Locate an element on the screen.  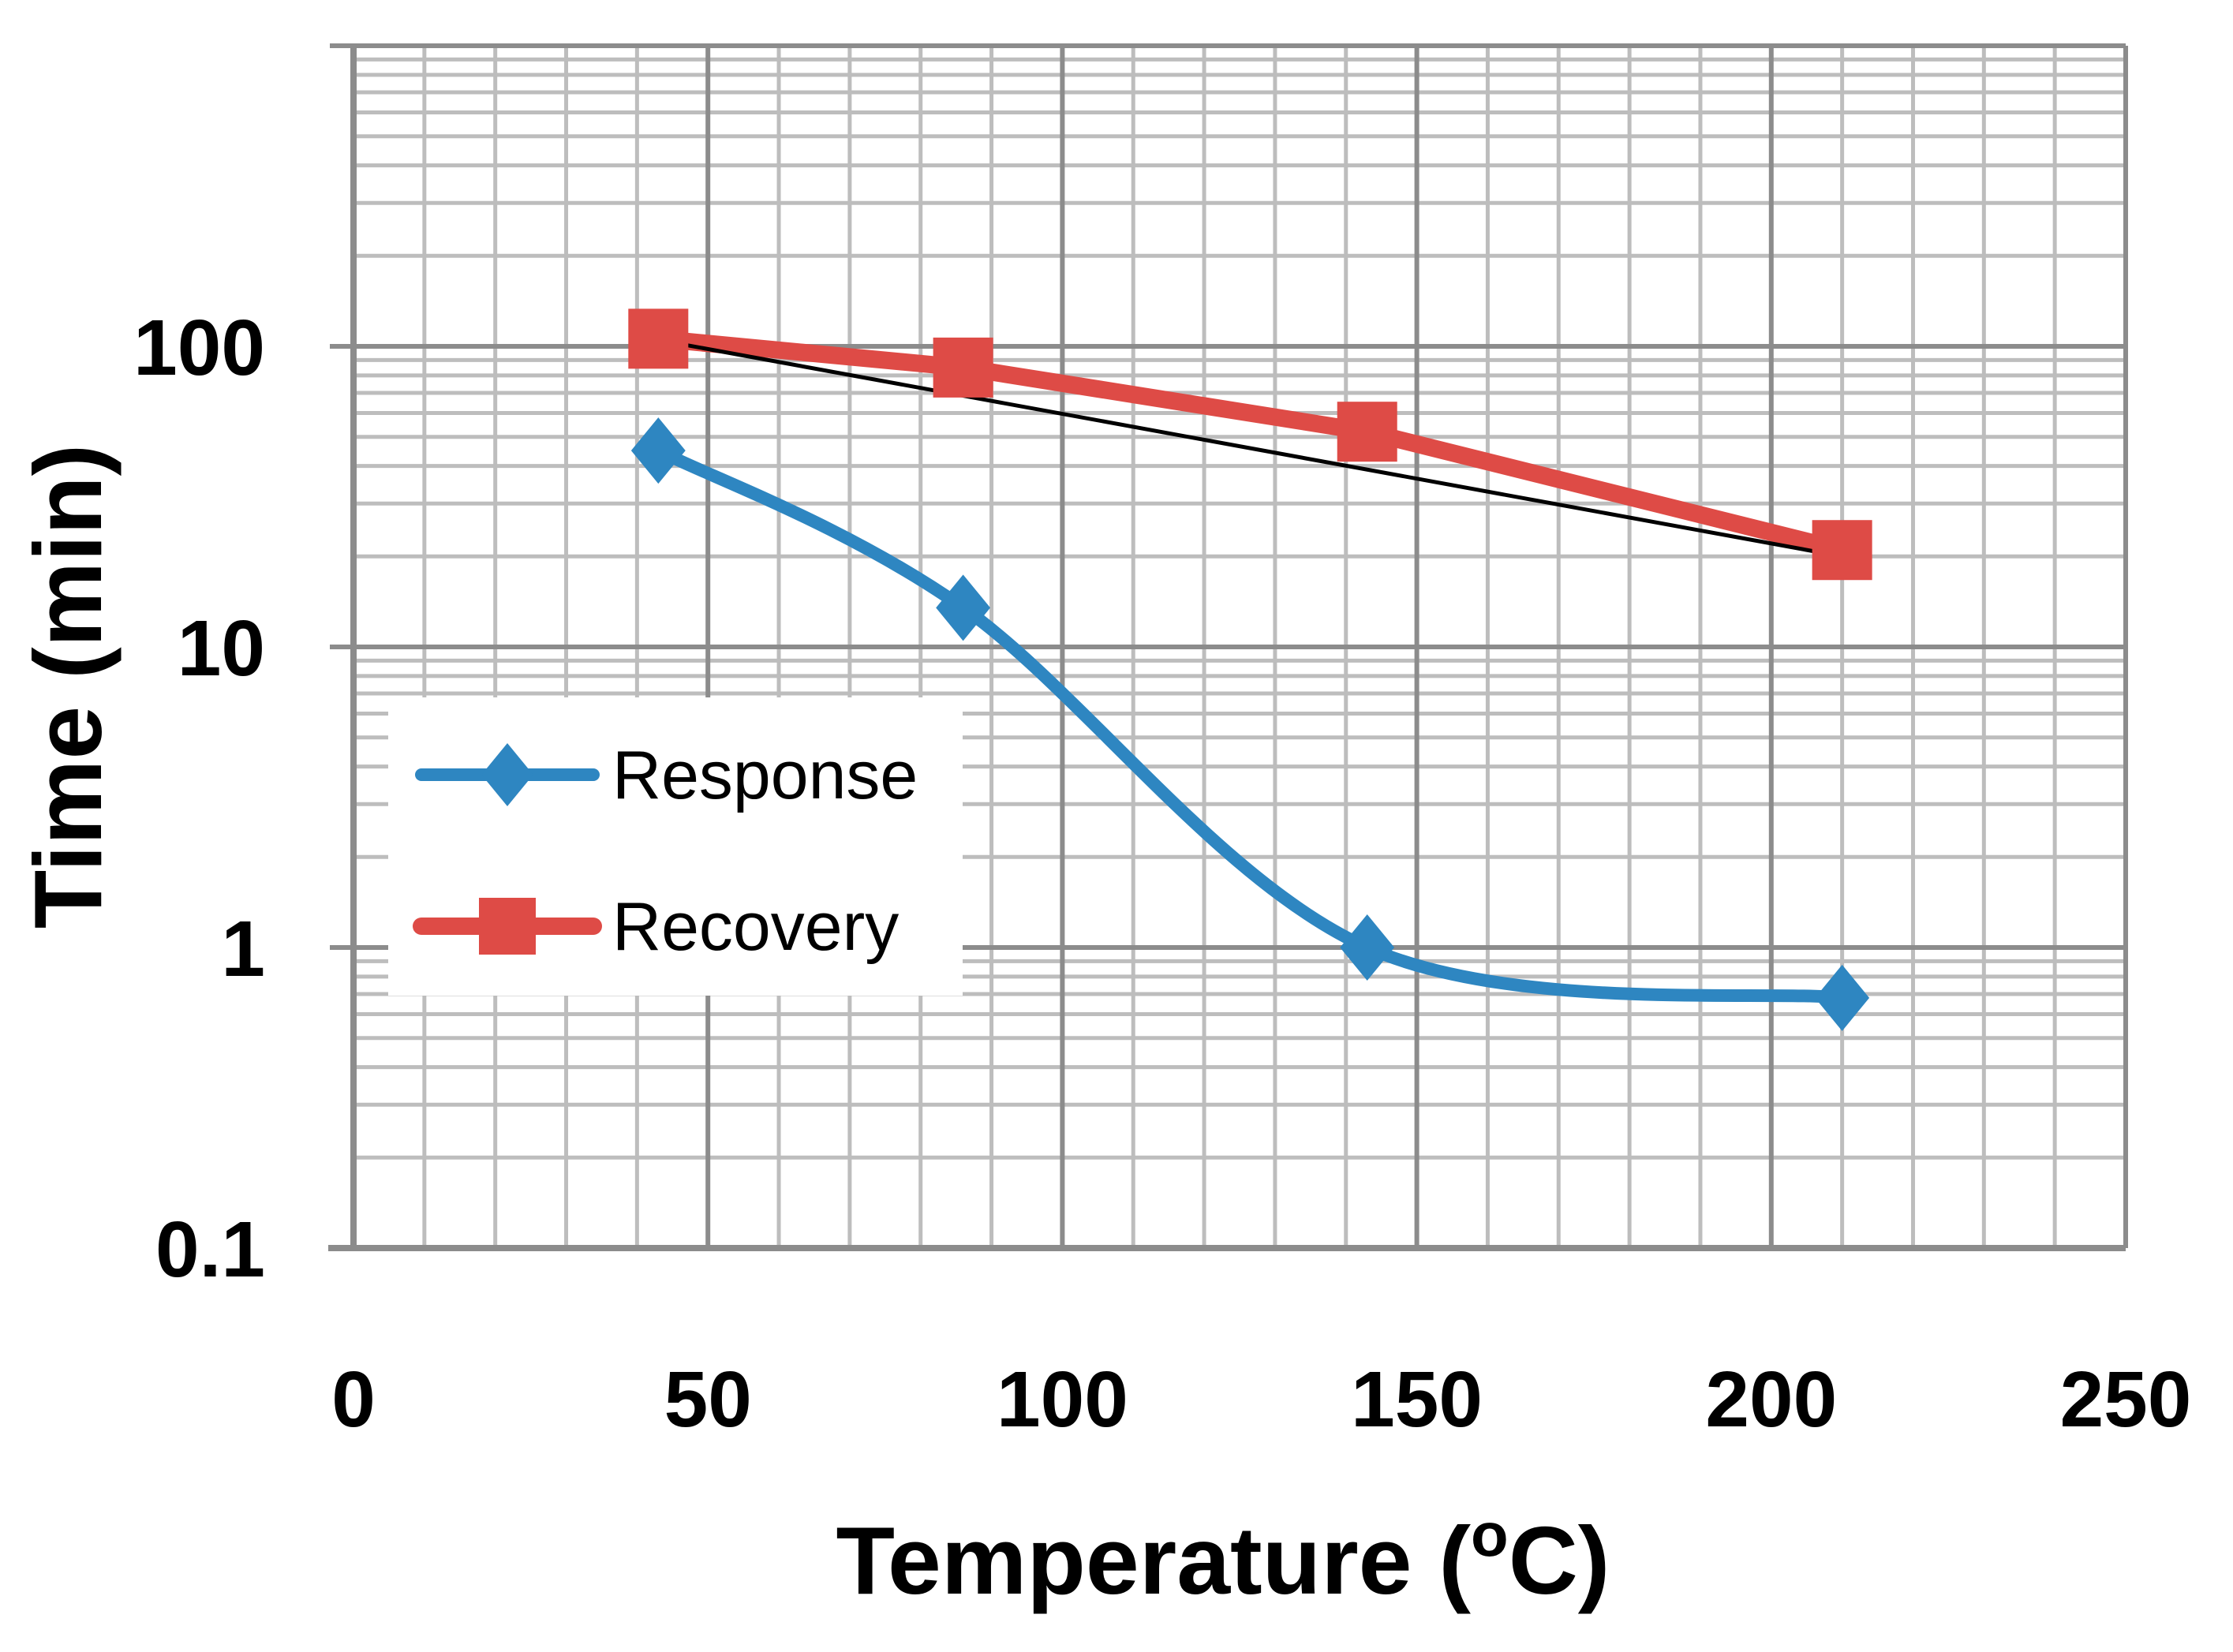
legend-response-marker is located at coordinates (507, 774).